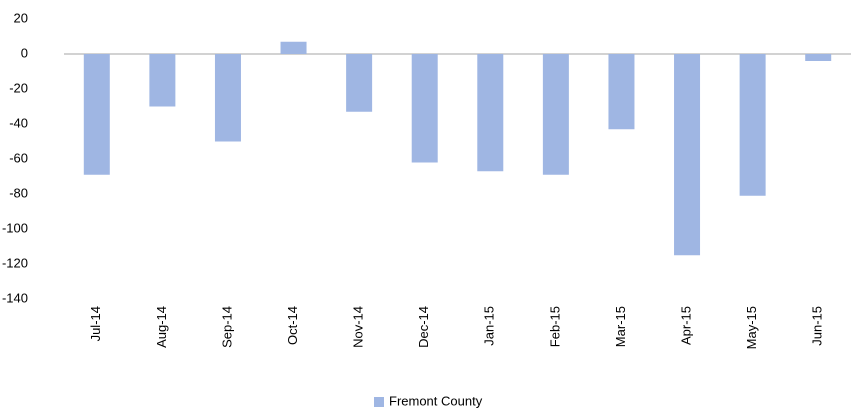  Describe the element at coordinates (817, 326) in the screenshot. I see `x-tick-label: Jun-15` at that location.